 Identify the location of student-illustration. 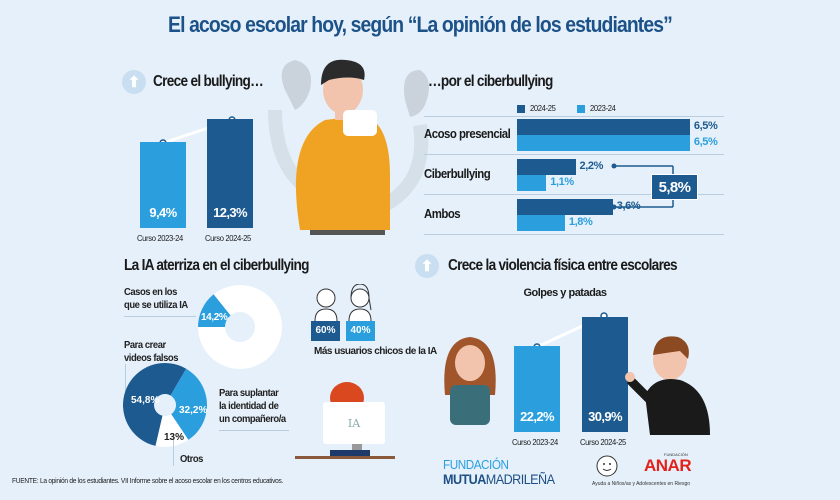
(348, 147).